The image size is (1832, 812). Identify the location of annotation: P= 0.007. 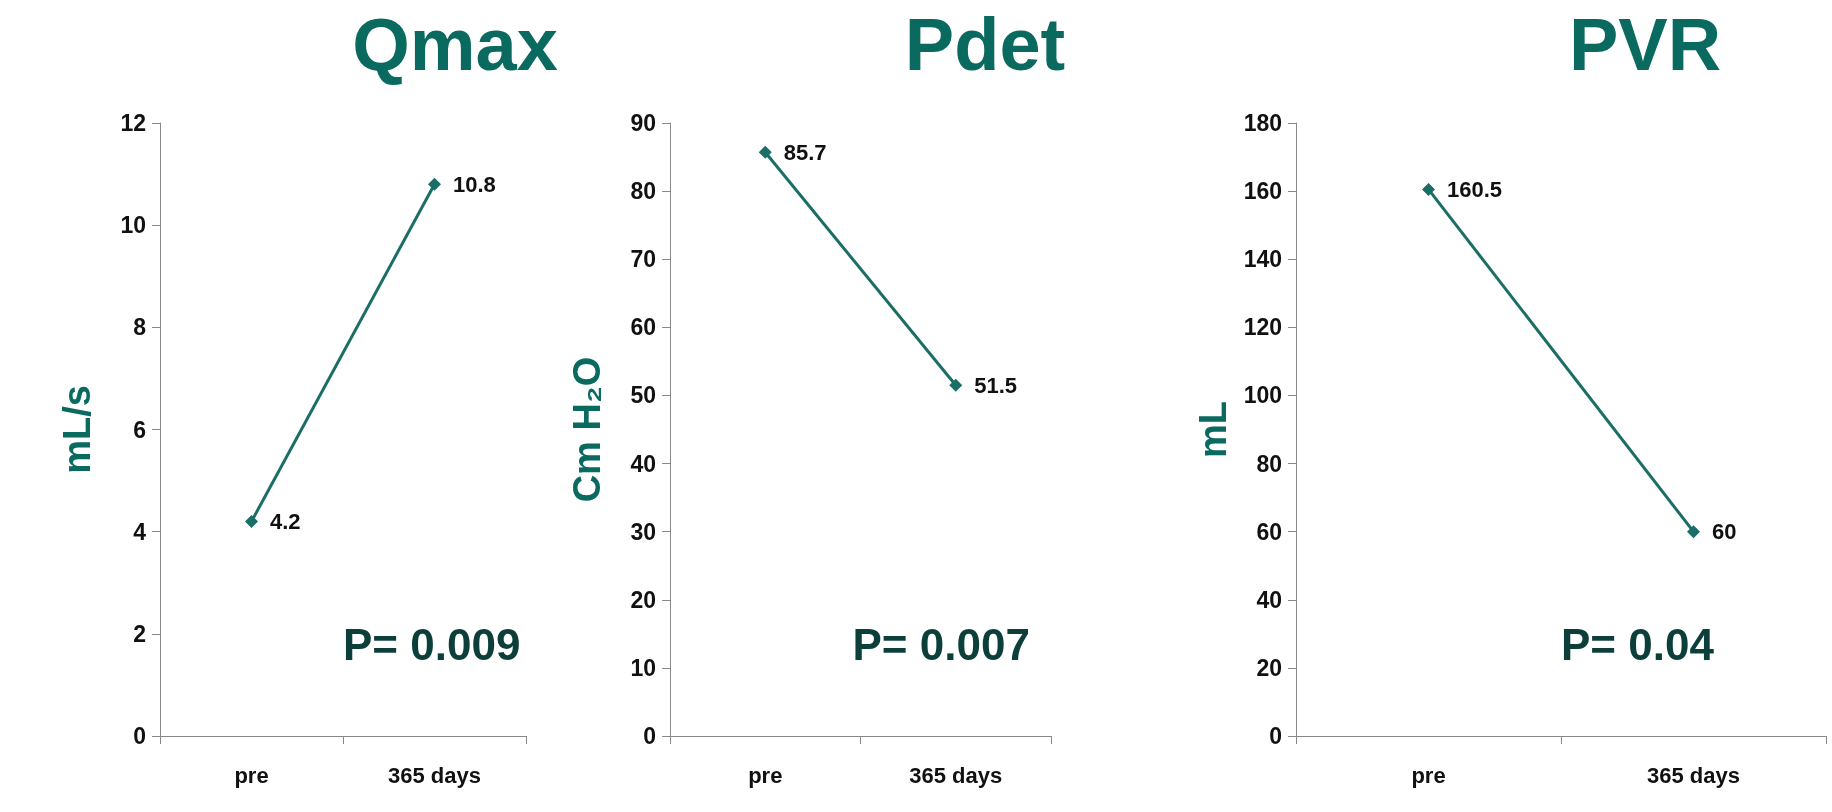
(941, 644).